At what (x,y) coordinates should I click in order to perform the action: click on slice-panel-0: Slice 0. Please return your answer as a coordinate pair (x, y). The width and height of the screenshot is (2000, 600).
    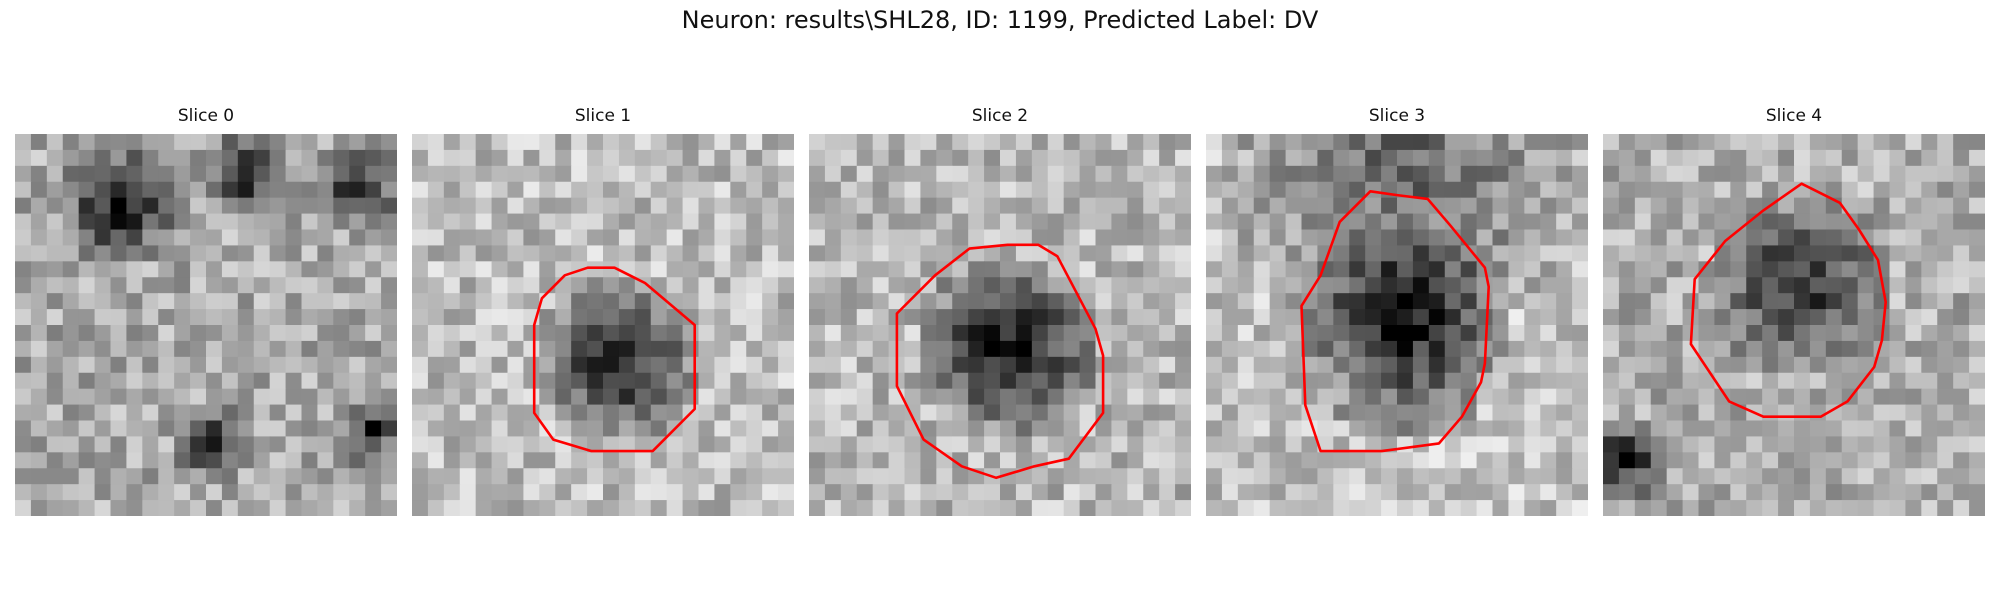
    Looking at the image, I should click on (206, 311).